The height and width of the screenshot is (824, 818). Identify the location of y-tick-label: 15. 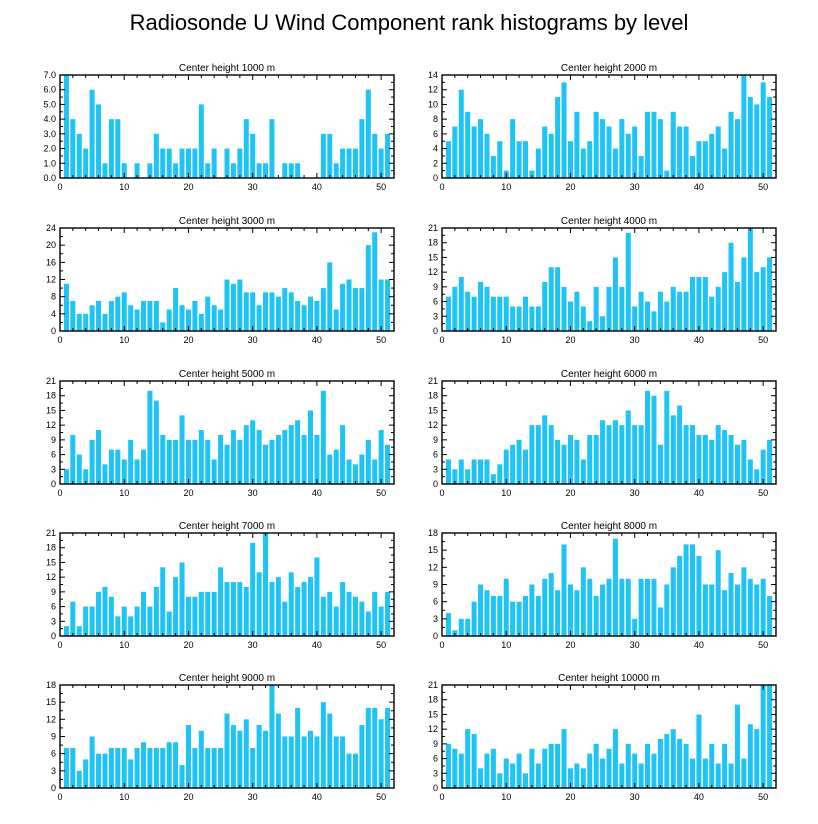
(51, 562).